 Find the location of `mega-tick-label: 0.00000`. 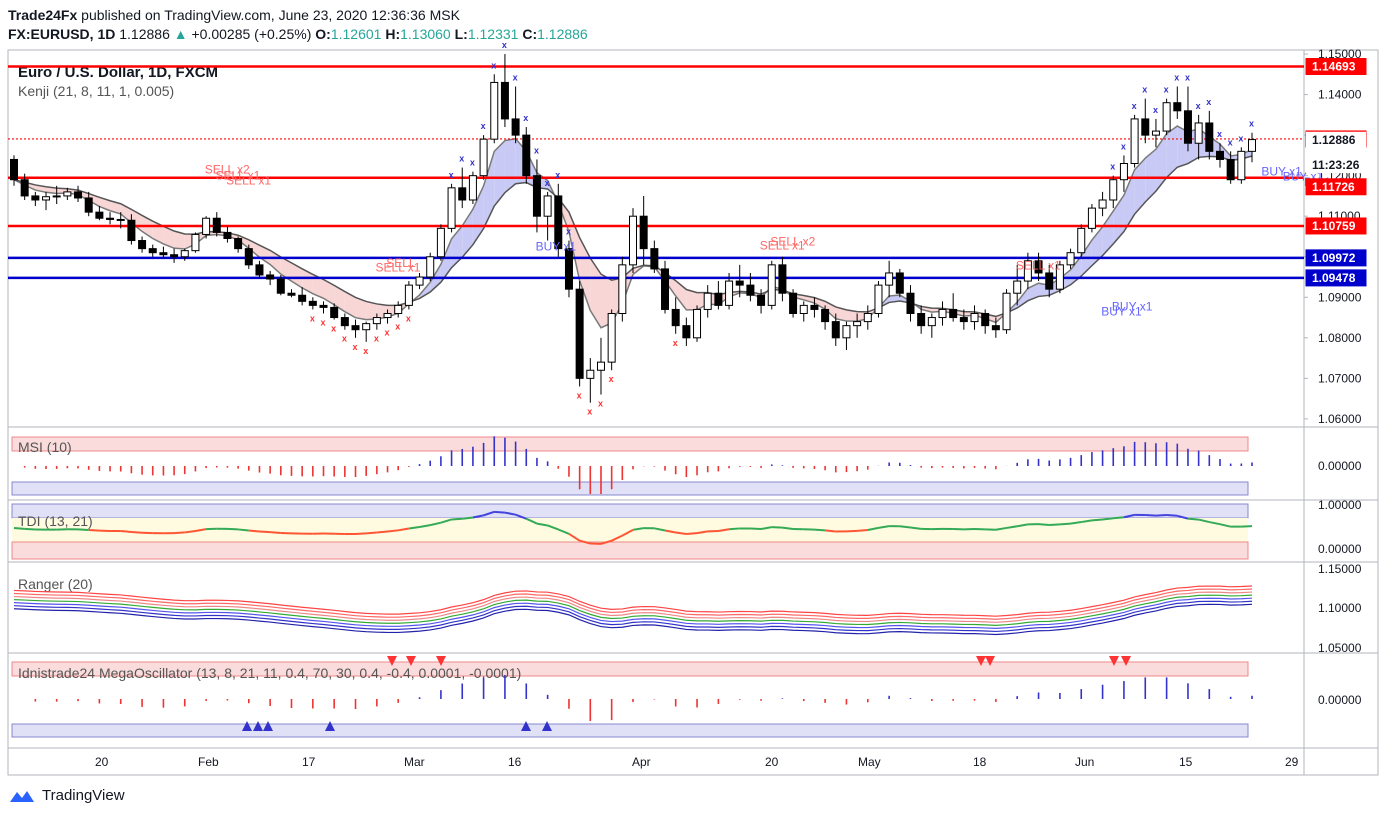

mega-tick-label: 0.00000 is located at coordinates (1340, 700).